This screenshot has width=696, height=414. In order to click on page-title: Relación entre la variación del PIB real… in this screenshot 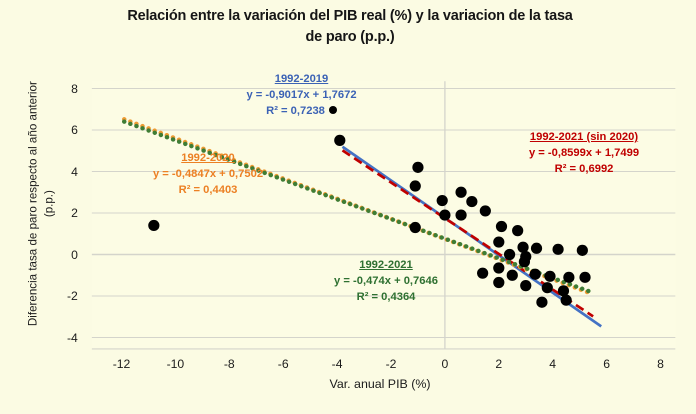, I will do `click(350, 27)`.